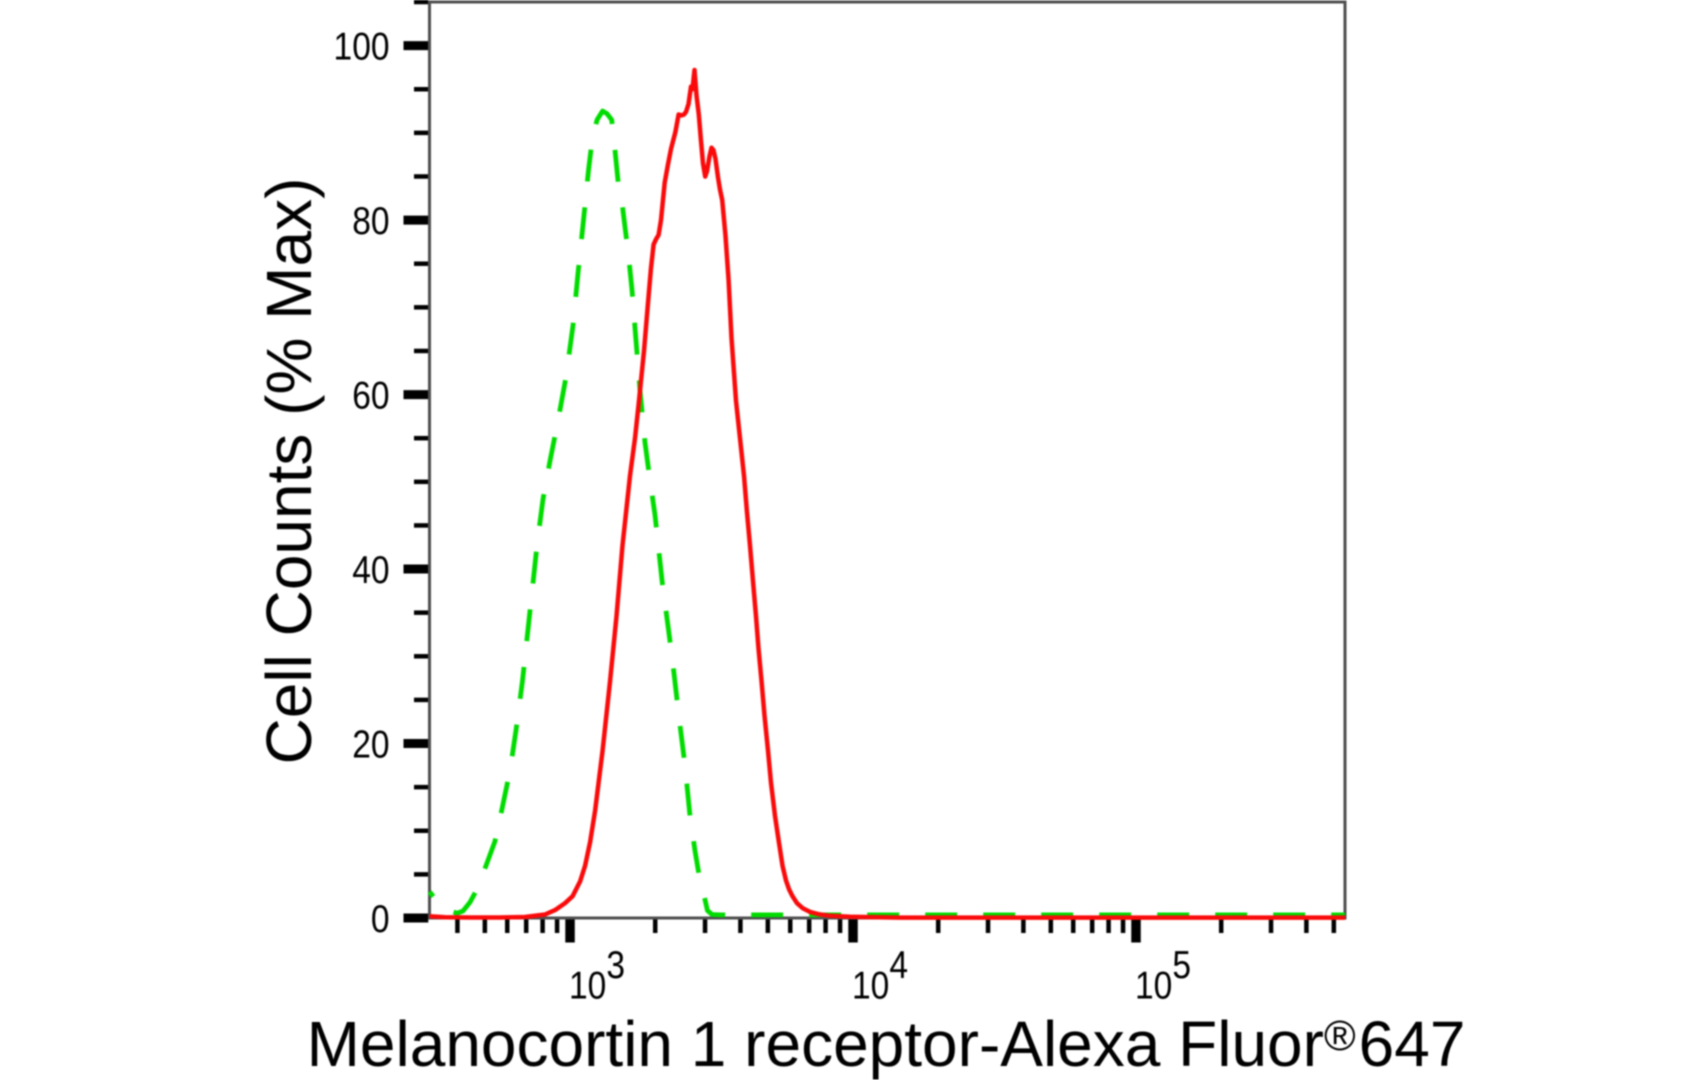 Image resolution: width=1682 pixels, height=1080 pixels. Describe the element at coordinates (370, 570) in the screenshot. I see `y-tick-label: 40` at that location.